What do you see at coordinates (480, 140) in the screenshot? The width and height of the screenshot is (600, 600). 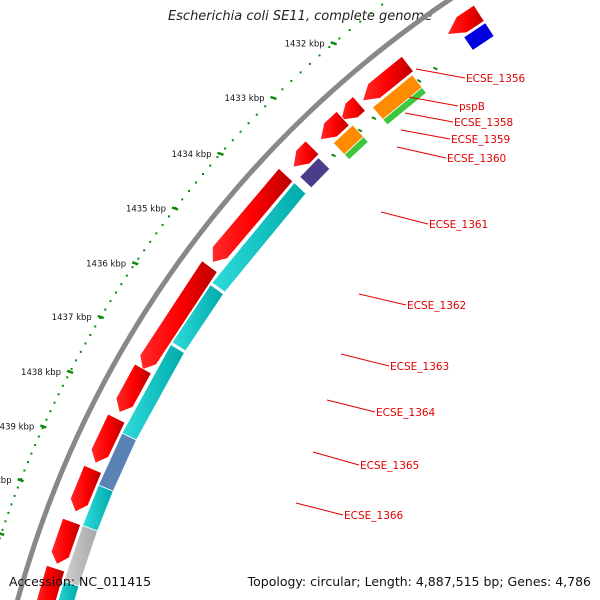 I see `gene-label: ECSE_1359` at bounding box center [480, 140].